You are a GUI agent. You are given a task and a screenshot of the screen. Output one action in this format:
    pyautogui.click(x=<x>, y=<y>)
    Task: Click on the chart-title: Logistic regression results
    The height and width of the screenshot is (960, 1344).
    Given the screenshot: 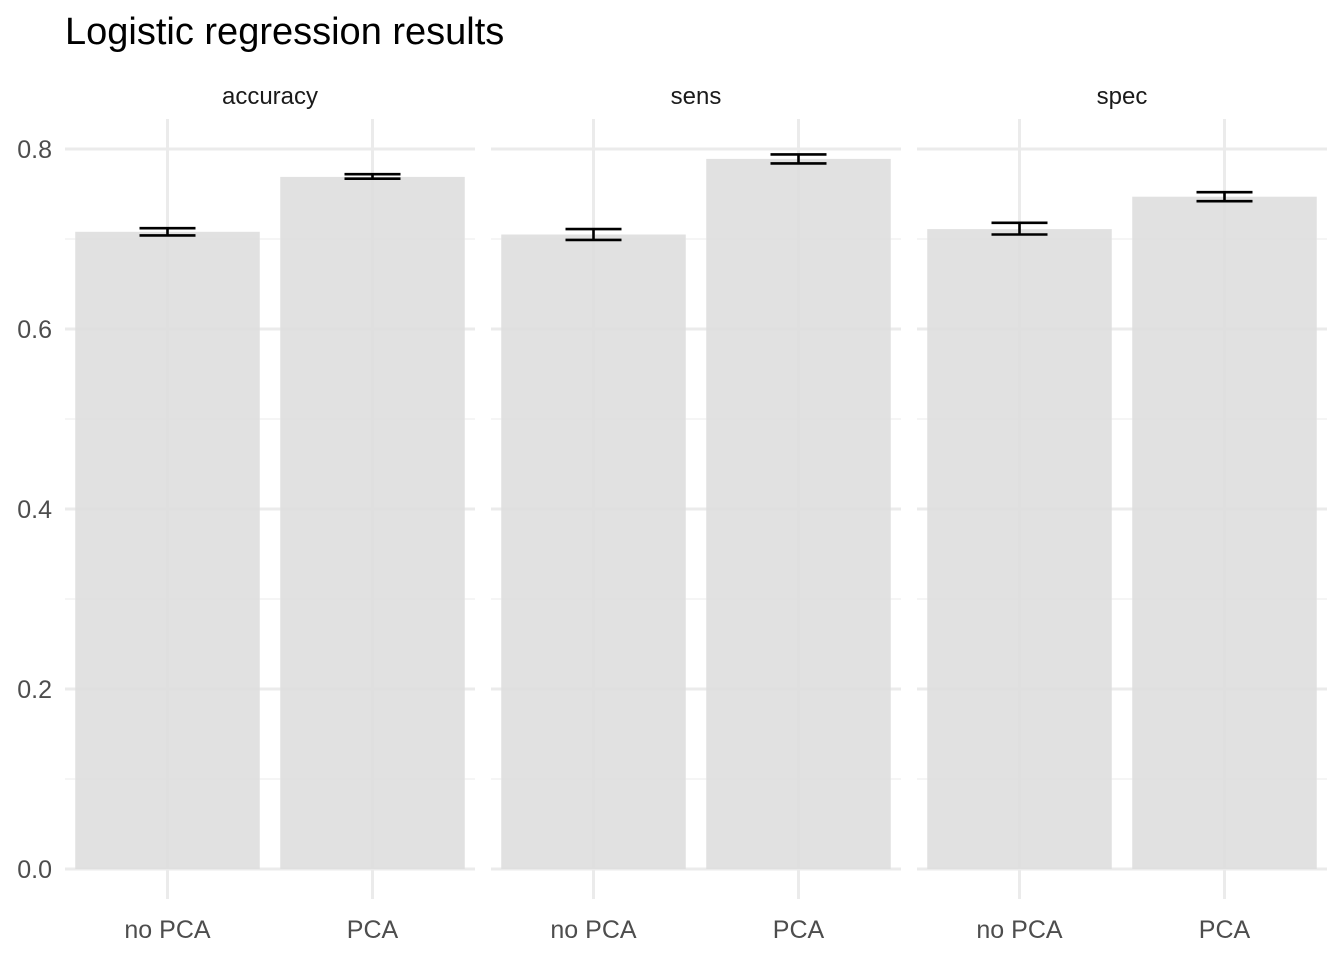 What is the action you would take?
    pyautogui.click(x=284, y=32)
    